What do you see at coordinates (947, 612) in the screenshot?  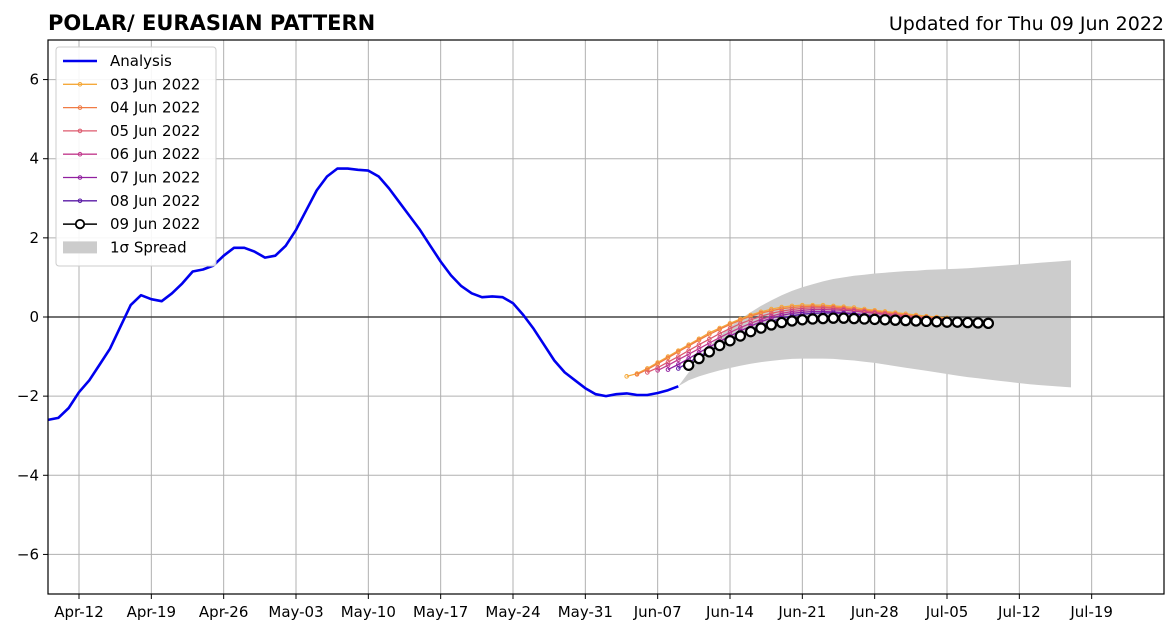 I see `x-tick-label: Jul-05` at bounding box center [947, 612].